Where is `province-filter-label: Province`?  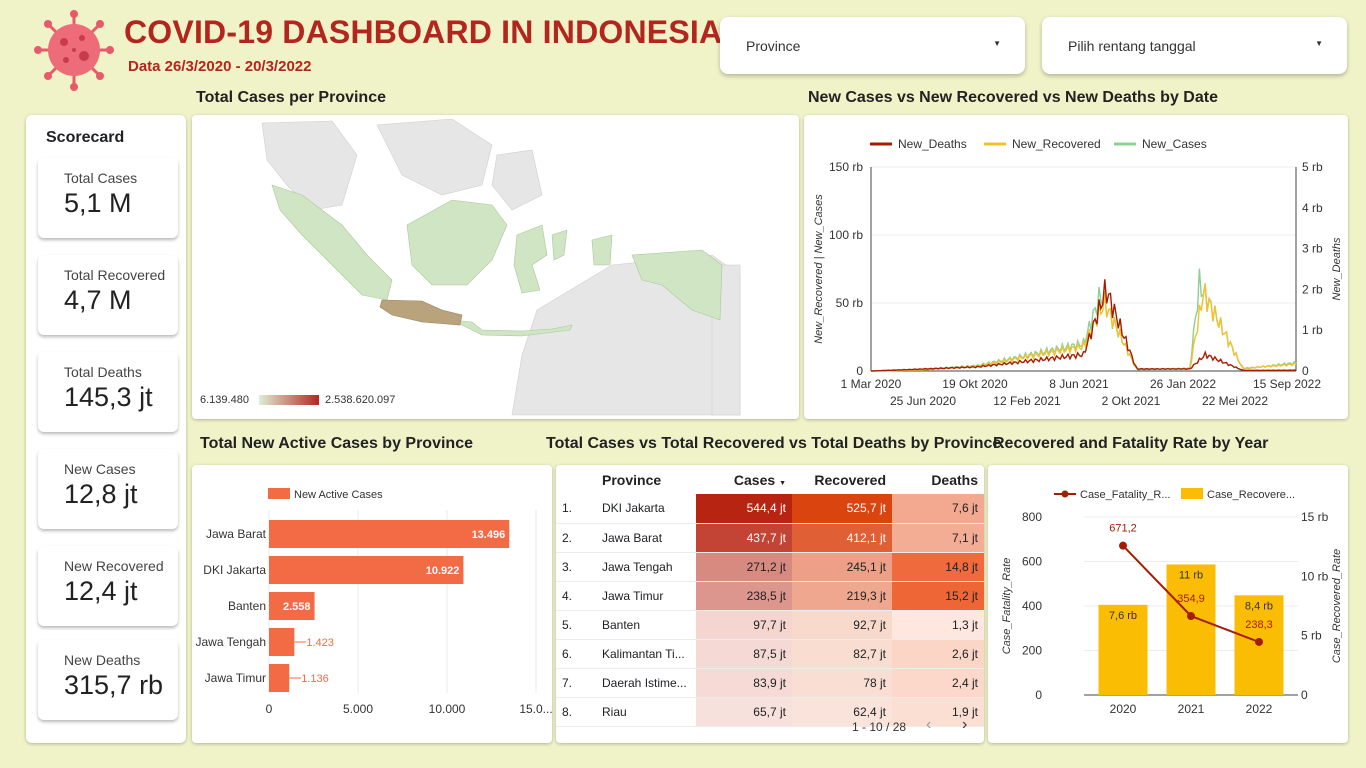
province-filter-label: Province is located at coordinates (773, 46).